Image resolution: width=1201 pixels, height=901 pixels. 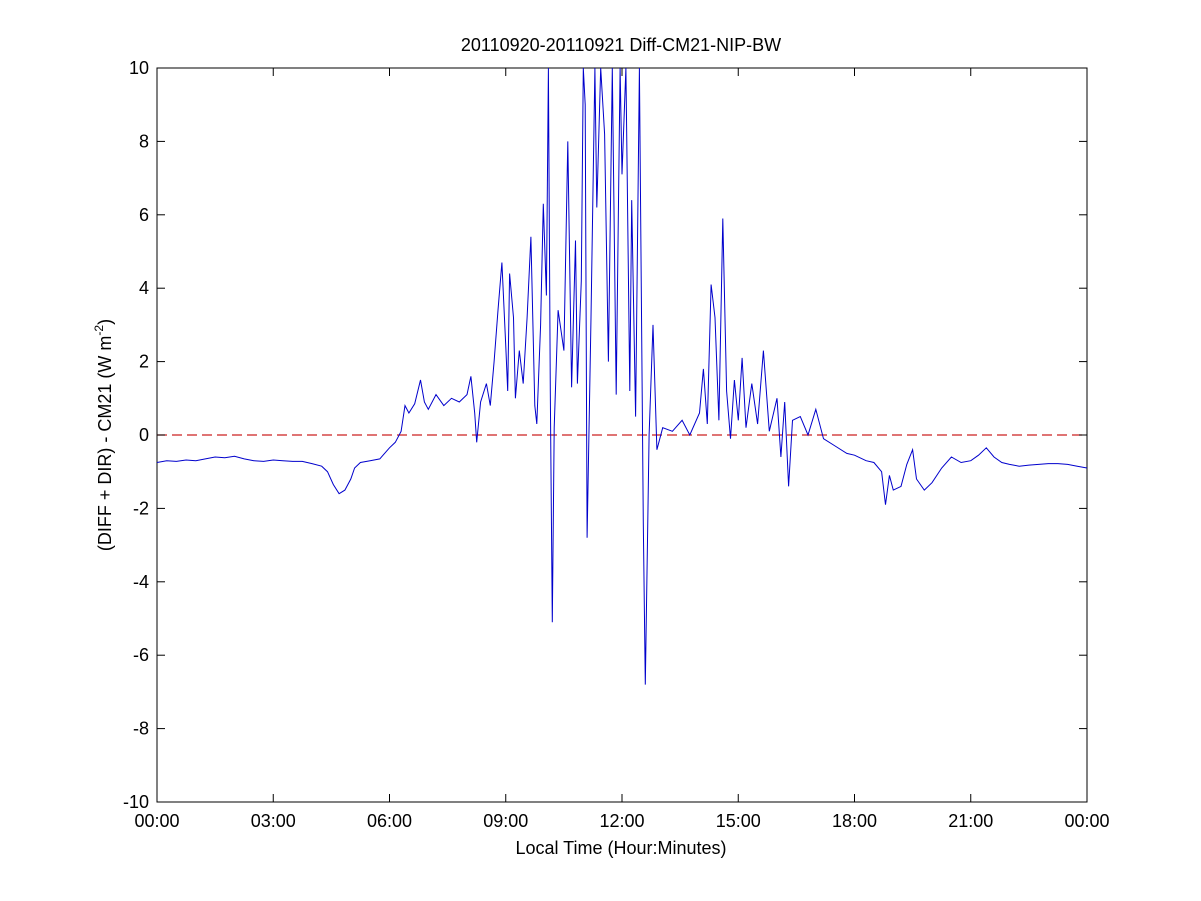 I want to click on y-tick-label: 6, so click(x=144, y=215).